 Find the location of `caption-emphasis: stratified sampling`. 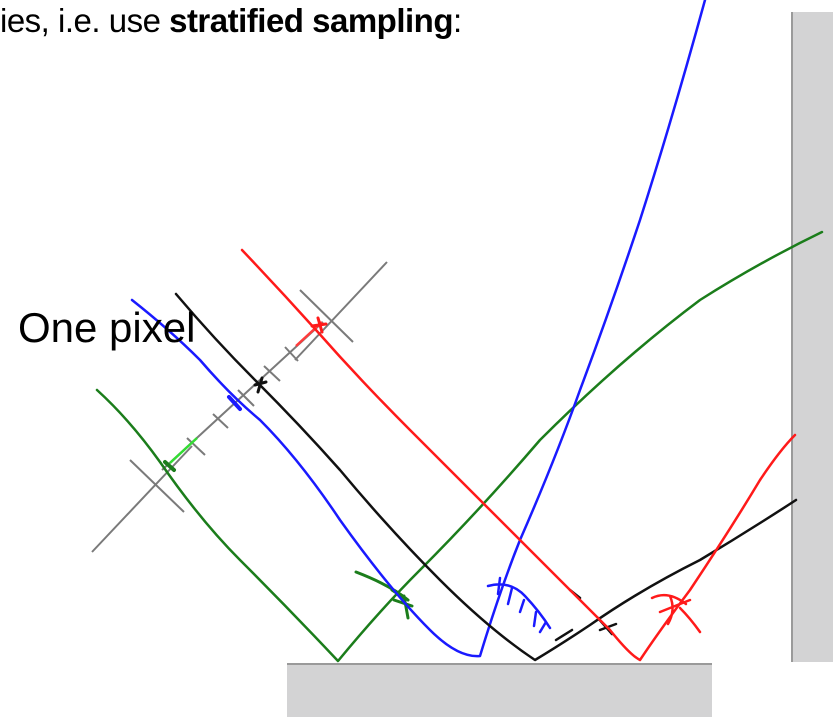

caption-emphasis: stratified sampling is located at coordinates (311, 20).